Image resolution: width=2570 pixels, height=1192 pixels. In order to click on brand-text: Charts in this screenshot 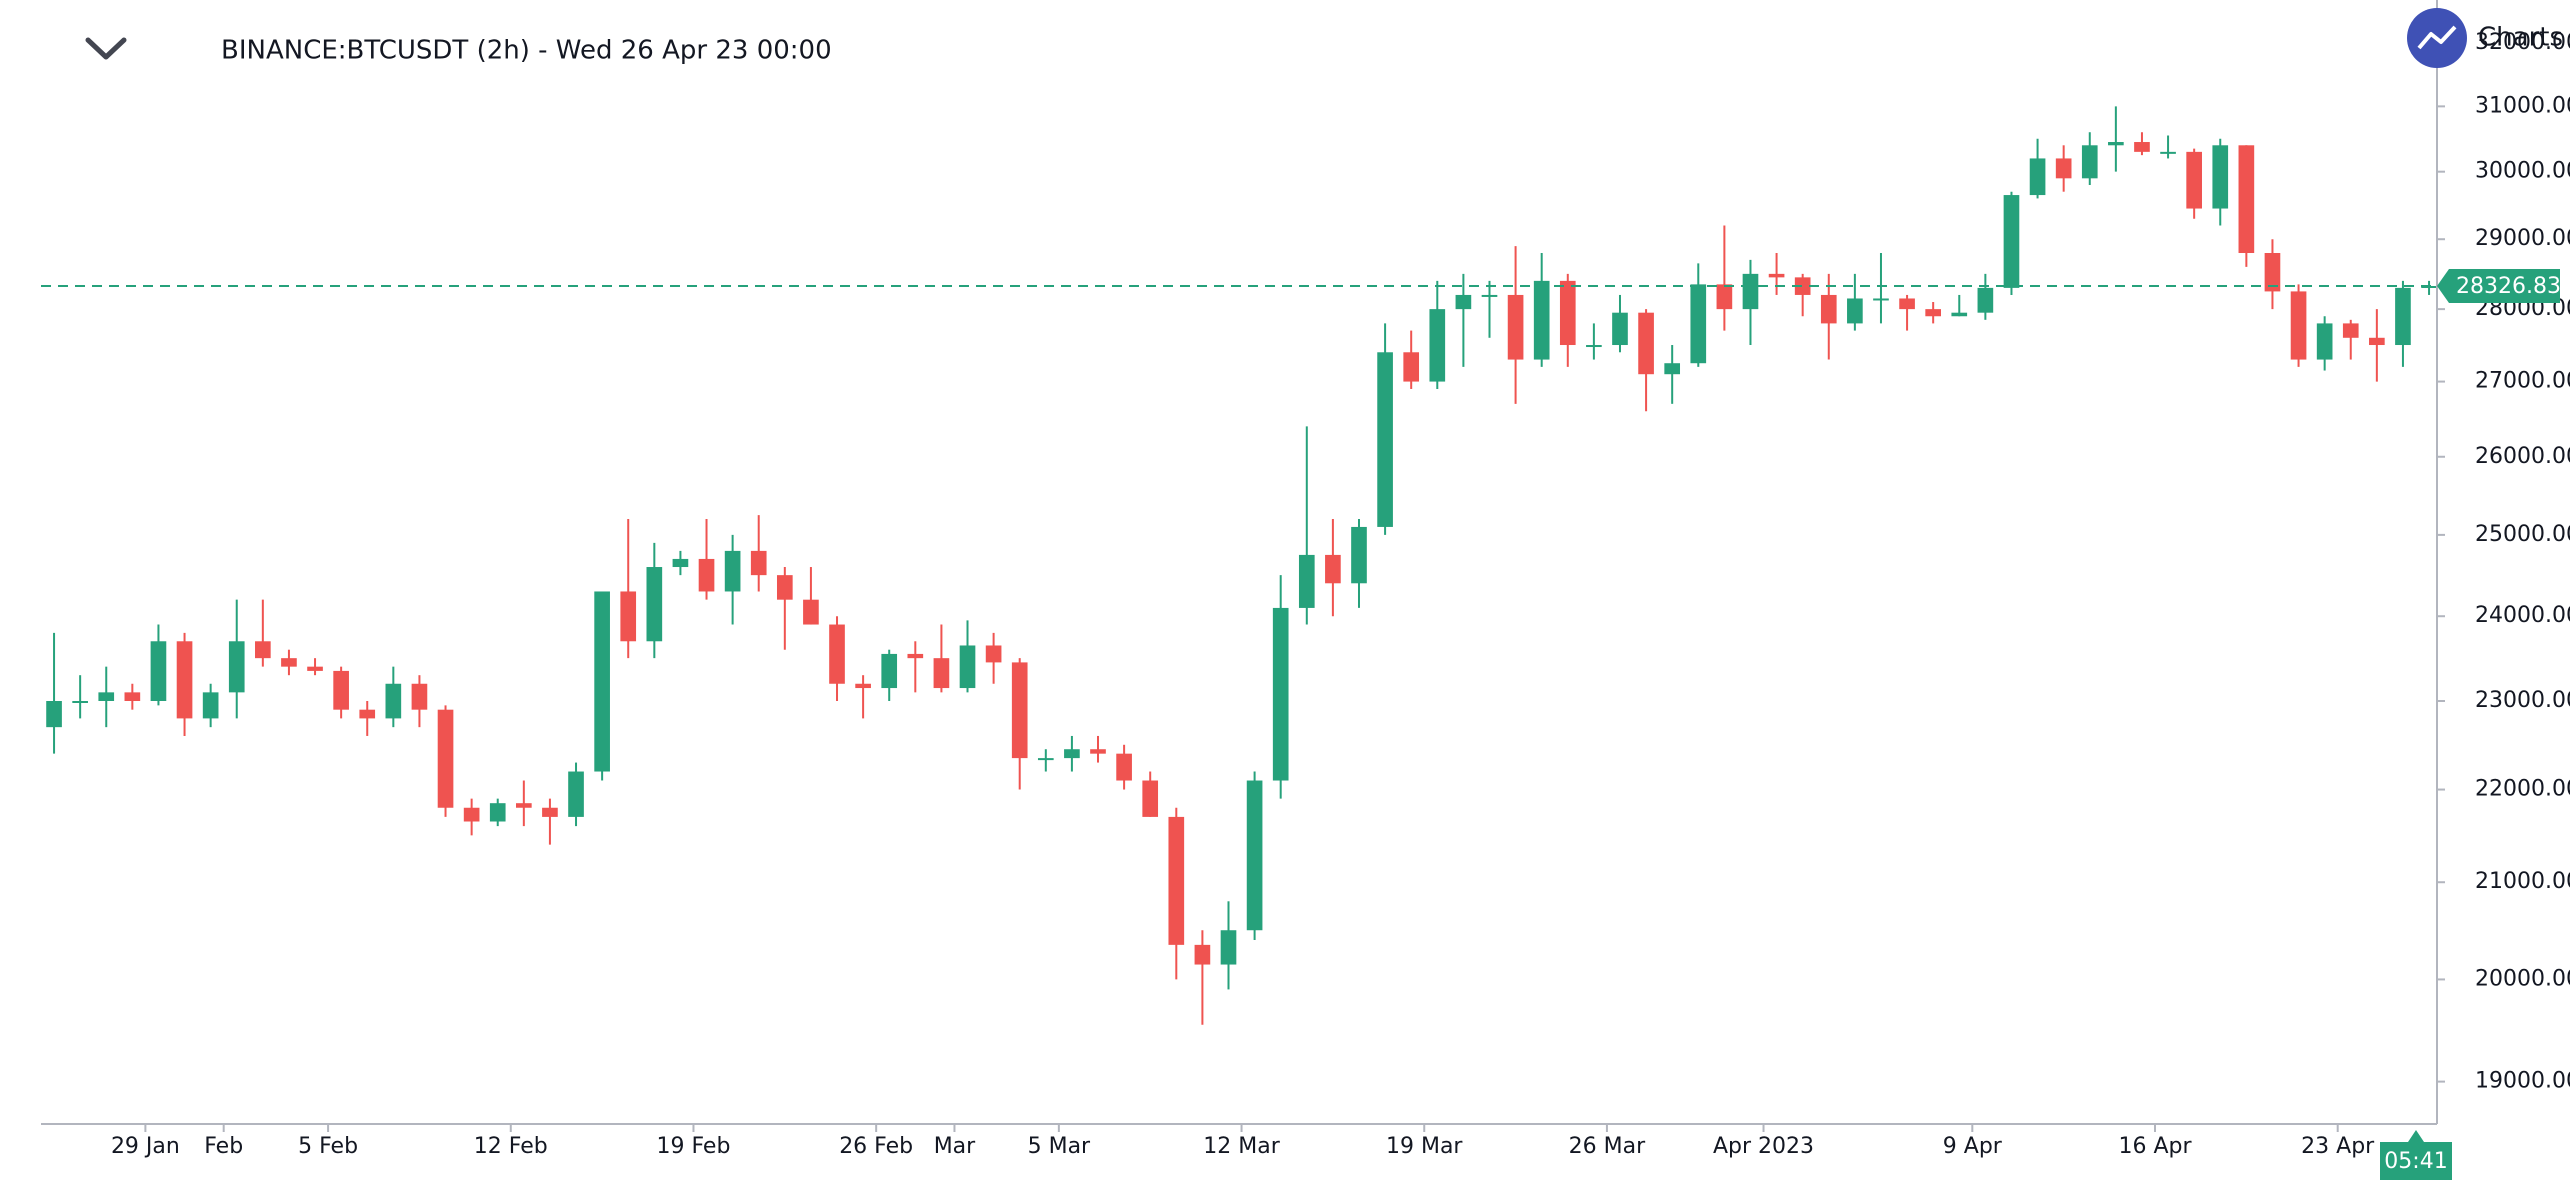, I will do `click(2520, 38)`.